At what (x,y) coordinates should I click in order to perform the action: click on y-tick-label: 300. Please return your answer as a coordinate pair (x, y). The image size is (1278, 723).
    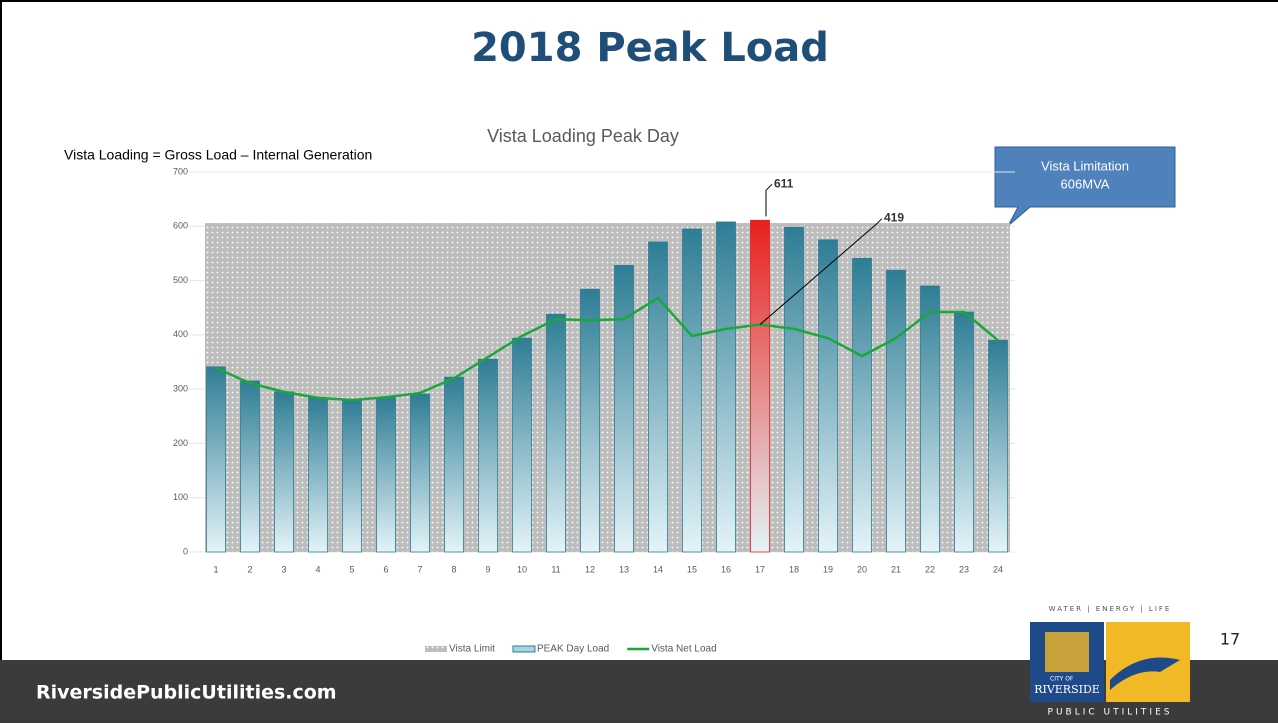
    Looking at the image, I should click on (180, 389).